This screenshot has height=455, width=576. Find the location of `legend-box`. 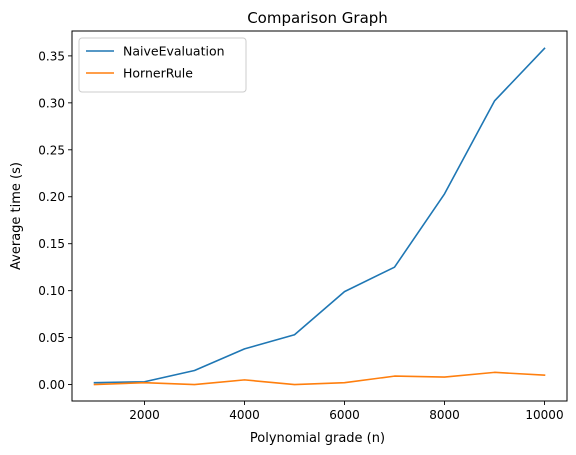

legend-box is located at coordinates (162, 65).